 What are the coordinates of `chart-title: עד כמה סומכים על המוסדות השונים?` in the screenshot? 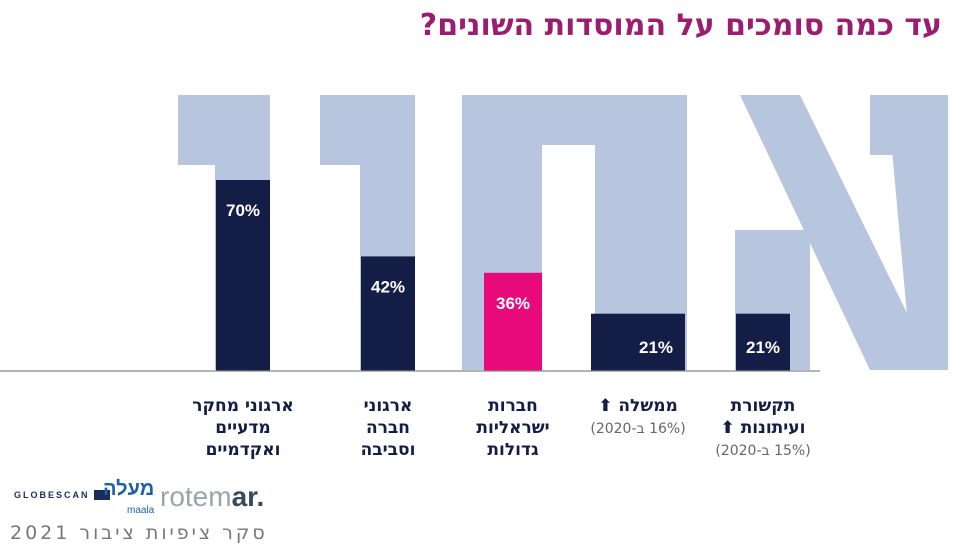 It's located at (680, 25).